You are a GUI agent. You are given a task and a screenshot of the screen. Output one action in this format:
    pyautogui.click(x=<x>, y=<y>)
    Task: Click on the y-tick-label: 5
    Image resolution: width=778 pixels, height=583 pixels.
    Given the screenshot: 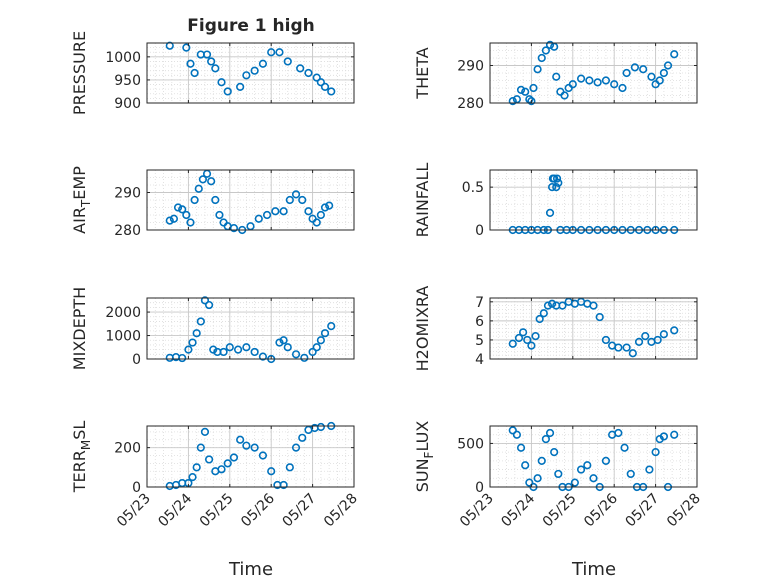 What is the action you would take?
    pyautogui.click(x=479, y=341)
    